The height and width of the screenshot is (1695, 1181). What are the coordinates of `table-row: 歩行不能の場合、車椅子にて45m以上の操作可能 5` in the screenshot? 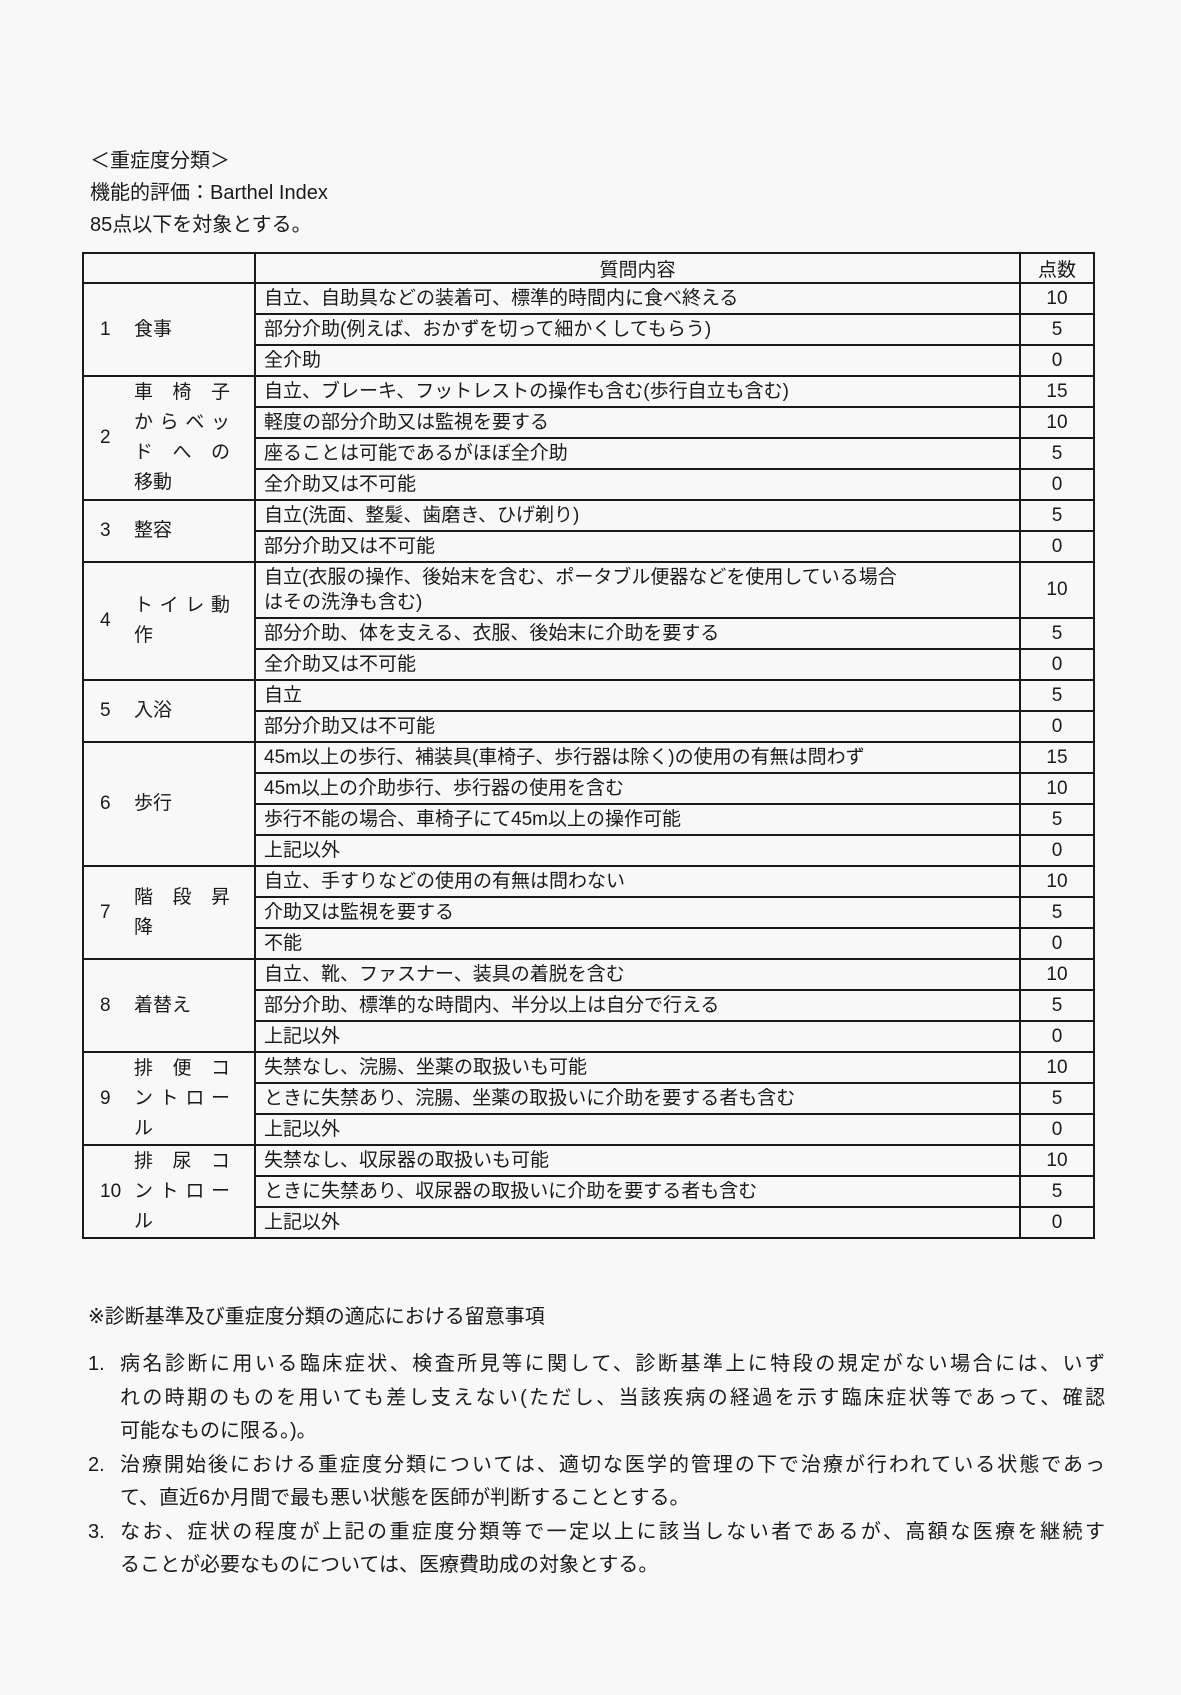 It's located at (589, 819).